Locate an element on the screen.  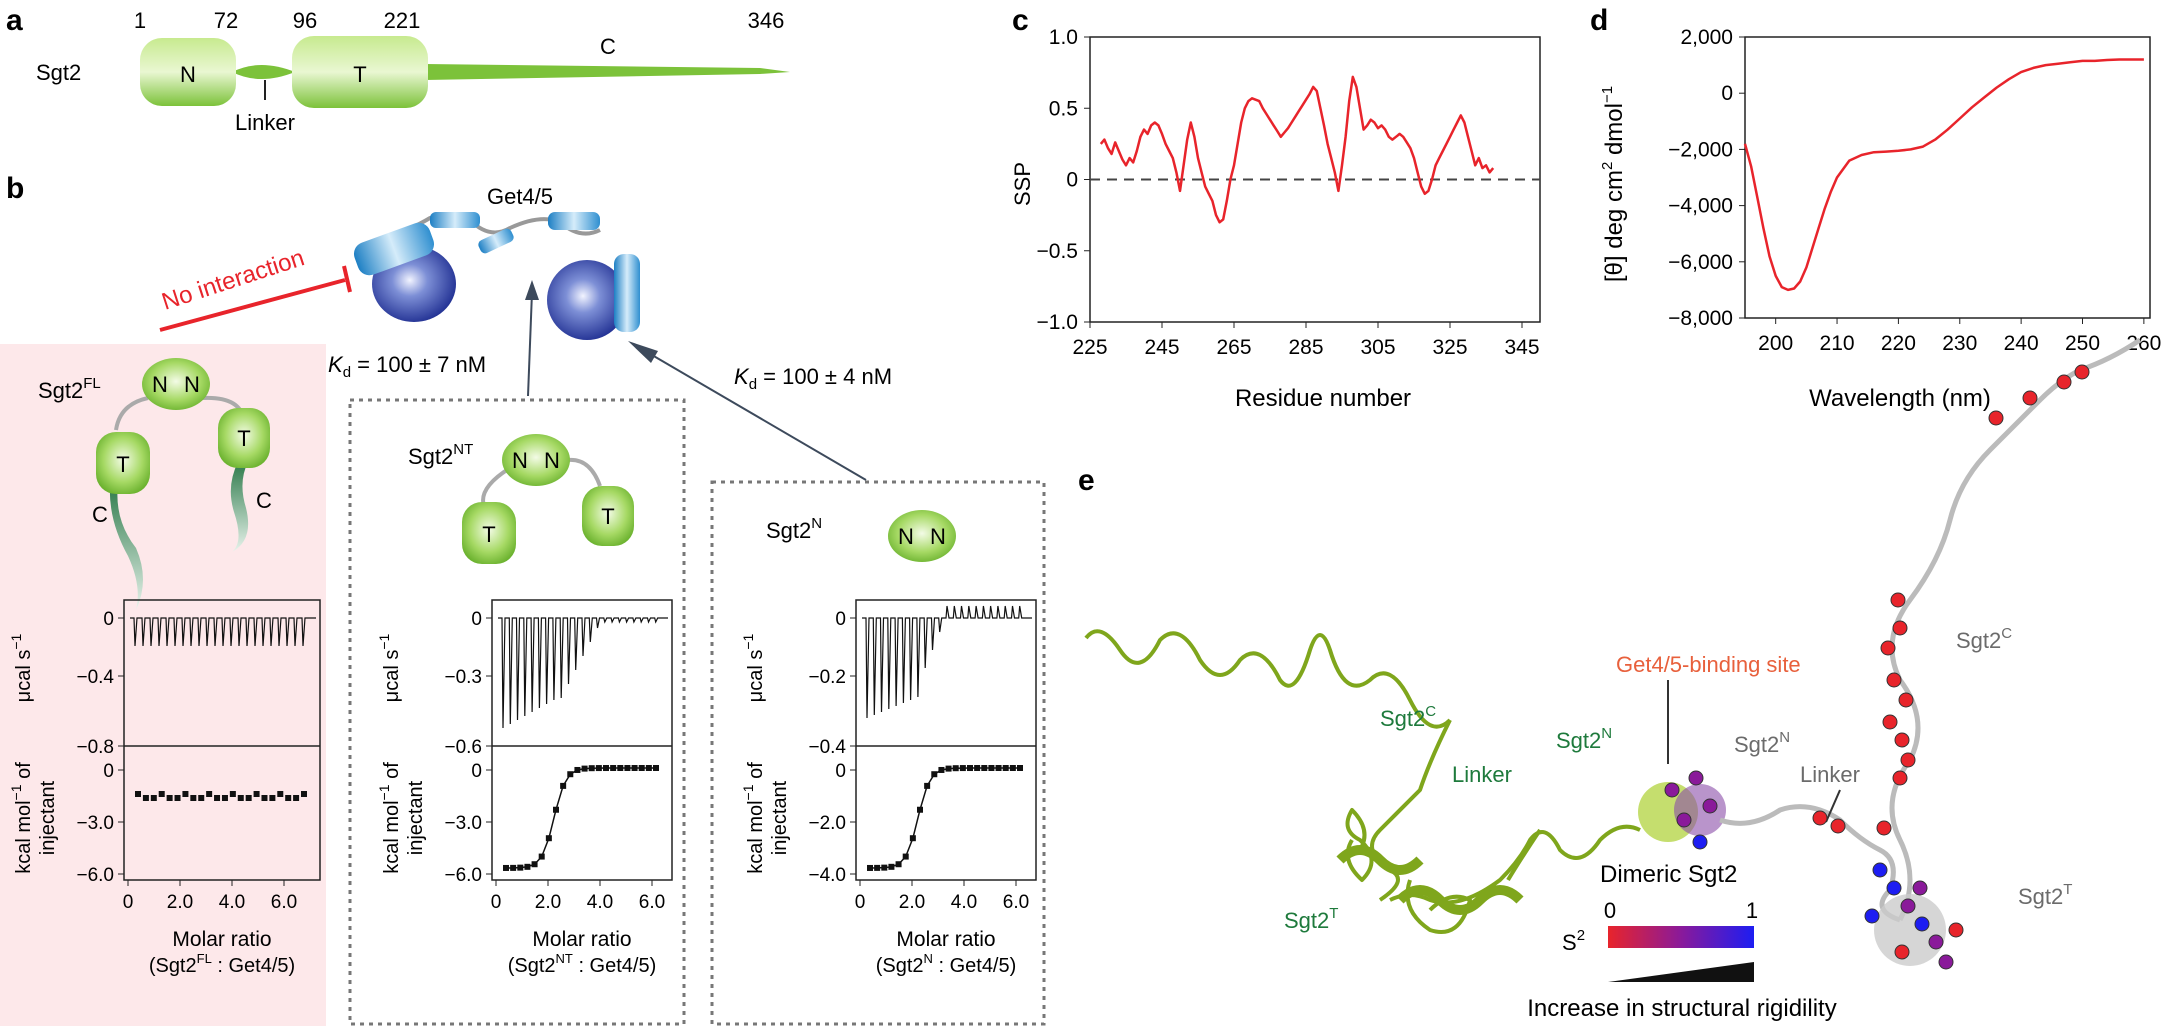
linker-label: Linker is located at coordinates (265, 122).